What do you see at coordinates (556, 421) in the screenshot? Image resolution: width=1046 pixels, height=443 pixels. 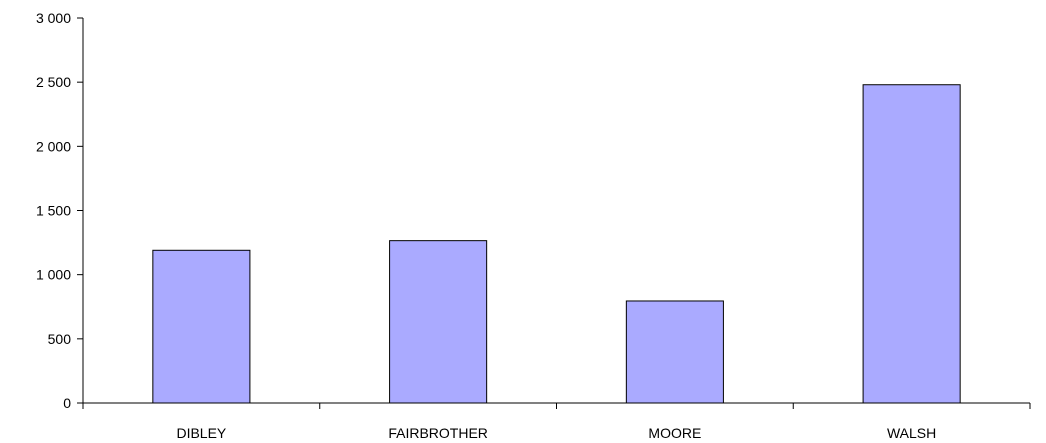 I see `x-axis: DIBLEY FAIRBROTHER MOORE WALSH` at bounding box center [556, 421].